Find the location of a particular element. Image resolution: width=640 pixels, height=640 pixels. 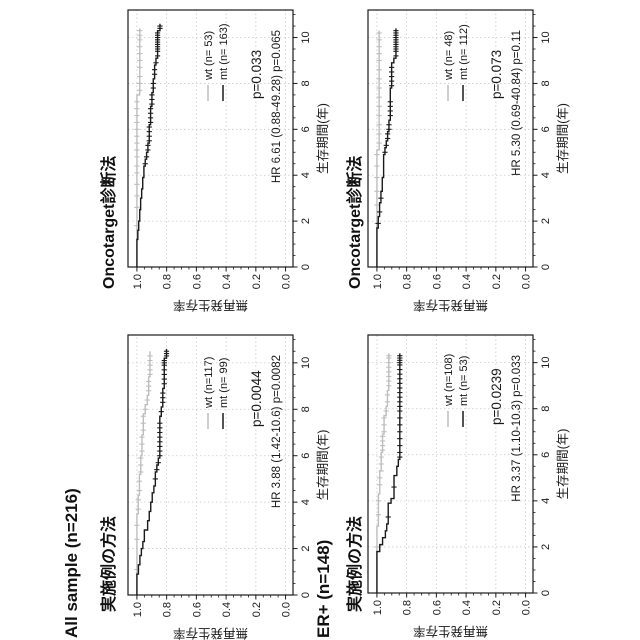

hazard-ratio-label: HR 3.37 (1.10-10.3) p=0.033 is located at coordinates (517, 428).